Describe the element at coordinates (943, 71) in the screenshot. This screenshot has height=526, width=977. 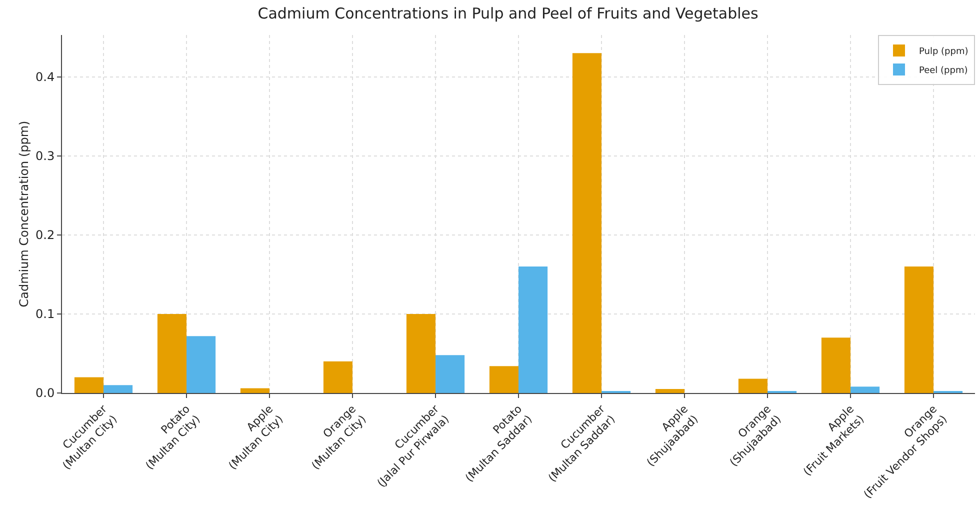
I see `legend-label: Peel (ppm)` at that location.